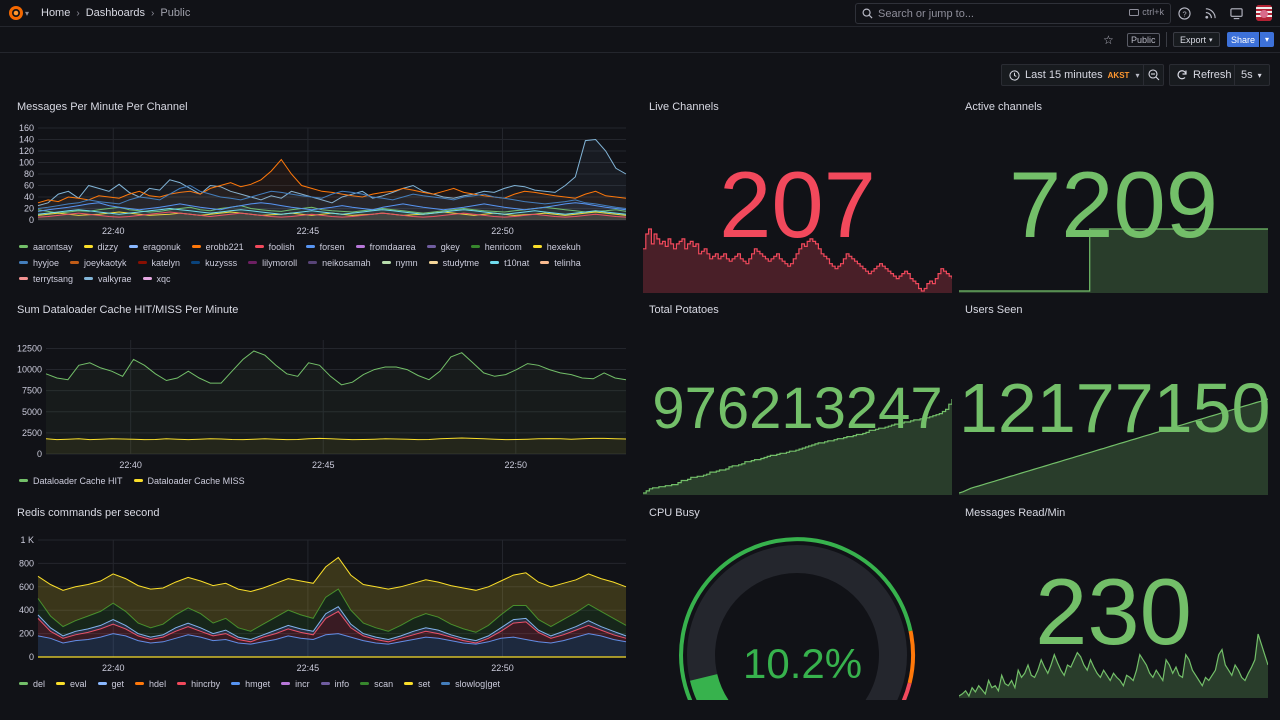 Image resolution: width=1280 pixels, height=720 pixels. What do you see at coordinates (684, 310) in the screenshot?
I see `panel-title-total-potatoes: Total Potatoes` at bounding box center [684, 310].